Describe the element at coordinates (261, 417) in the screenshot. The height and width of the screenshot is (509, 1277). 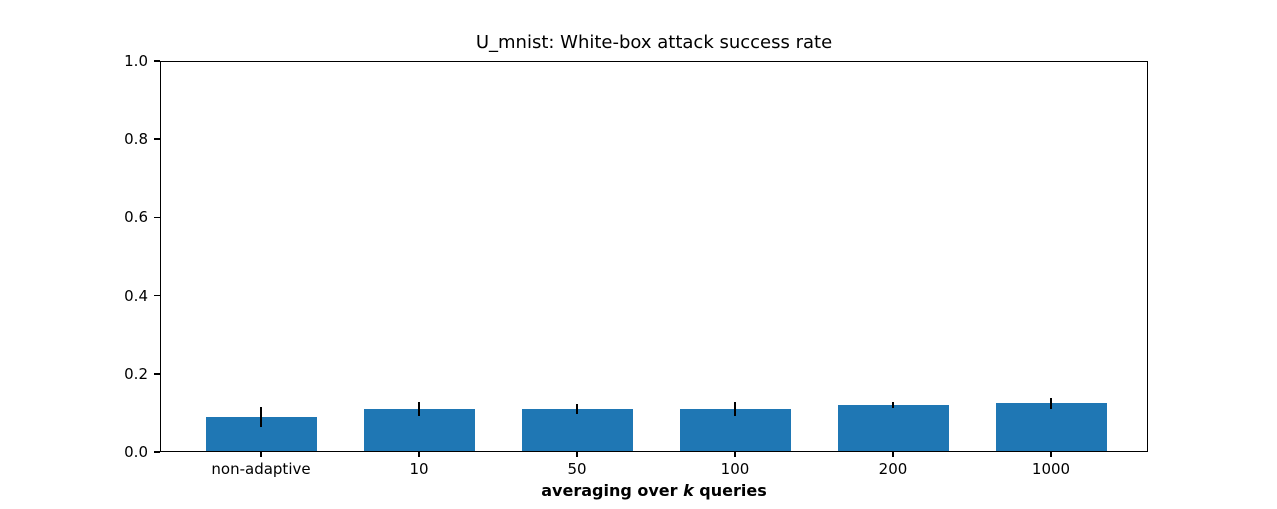
I see `error-bar-non-adaptive` at that location.